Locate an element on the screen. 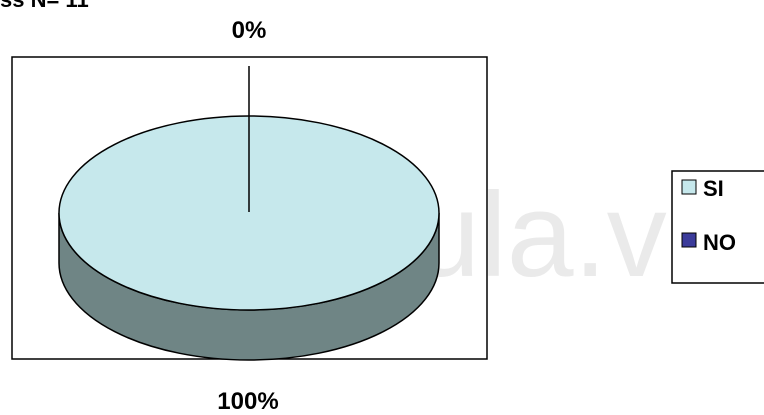 The height and width of the screenshot is (415, 764). data-label-si: 100% is located at coordinates (247, 401).